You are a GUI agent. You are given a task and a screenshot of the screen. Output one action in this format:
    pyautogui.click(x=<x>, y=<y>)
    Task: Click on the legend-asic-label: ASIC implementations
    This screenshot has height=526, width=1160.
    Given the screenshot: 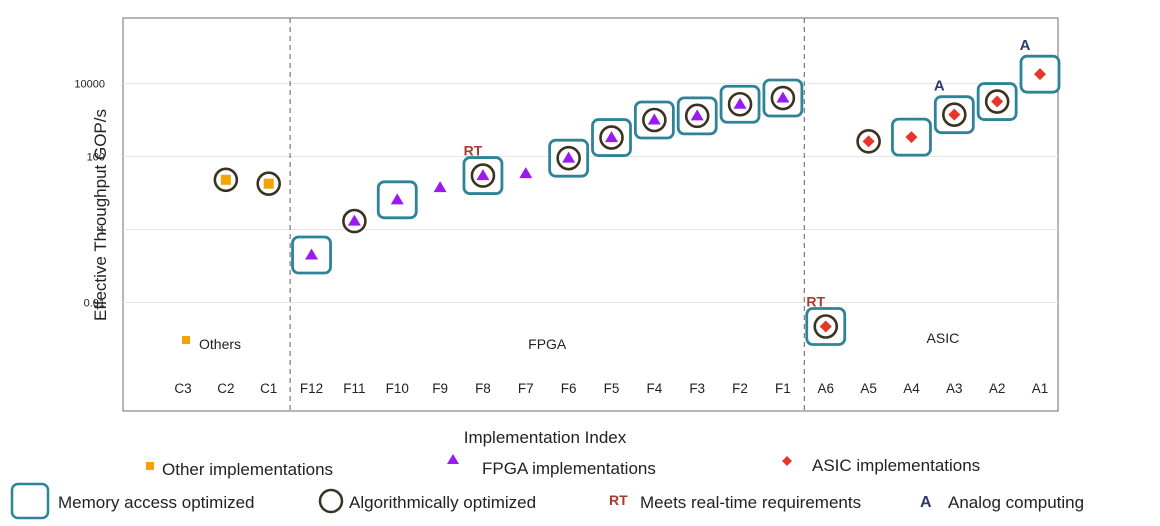 What is the action you would take?
    pyautogui.click(x=896, y=465)
    